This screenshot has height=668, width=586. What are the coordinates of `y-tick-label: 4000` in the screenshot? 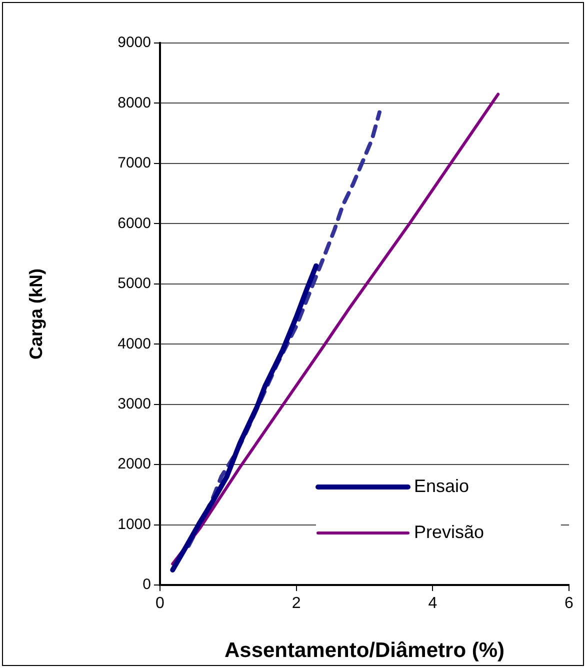 It's located at (134, 343).